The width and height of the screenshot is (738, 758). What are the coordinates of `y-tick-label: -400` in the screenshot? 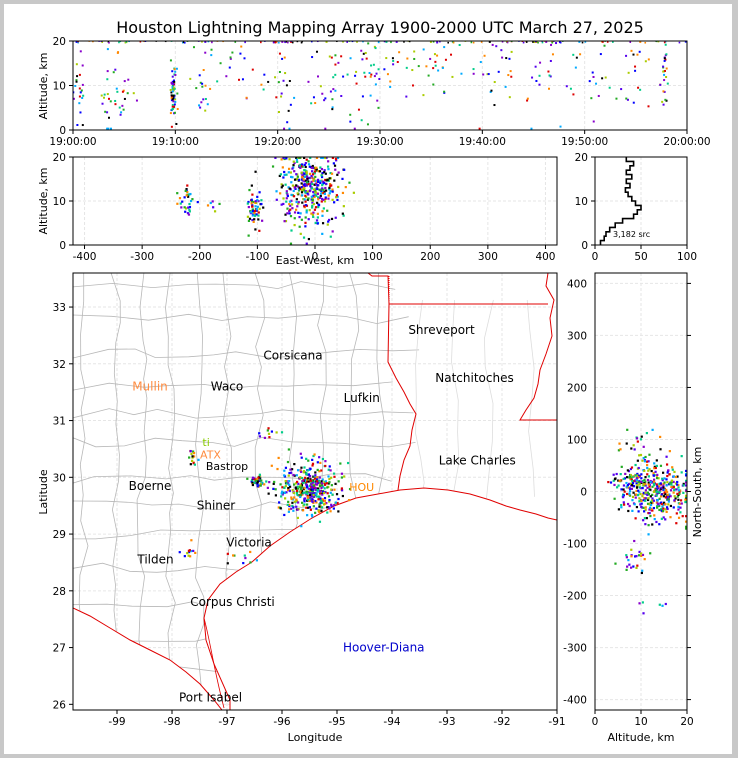 It's located at (575, 701).